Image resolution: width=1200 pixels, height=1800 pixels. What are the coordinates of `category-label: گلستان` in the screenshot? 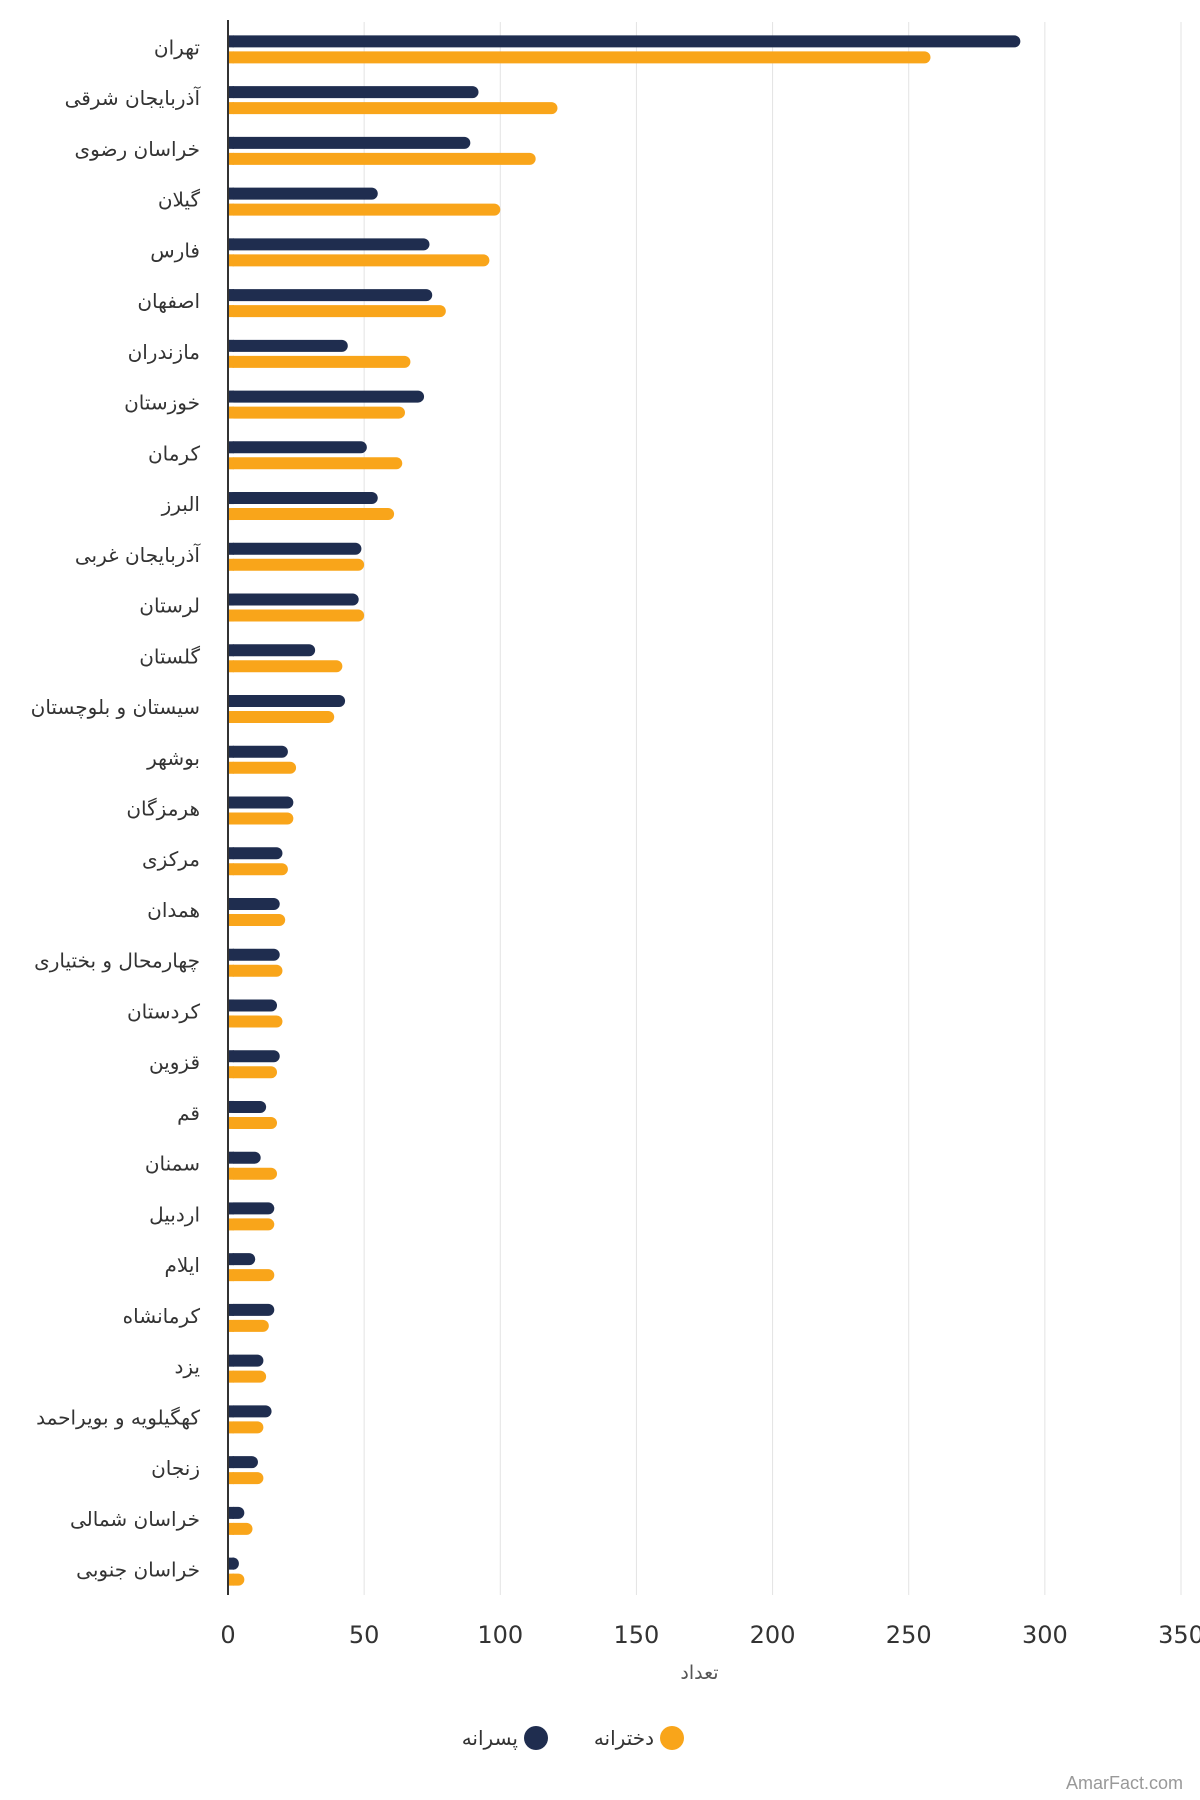 It's located at (169, 656).